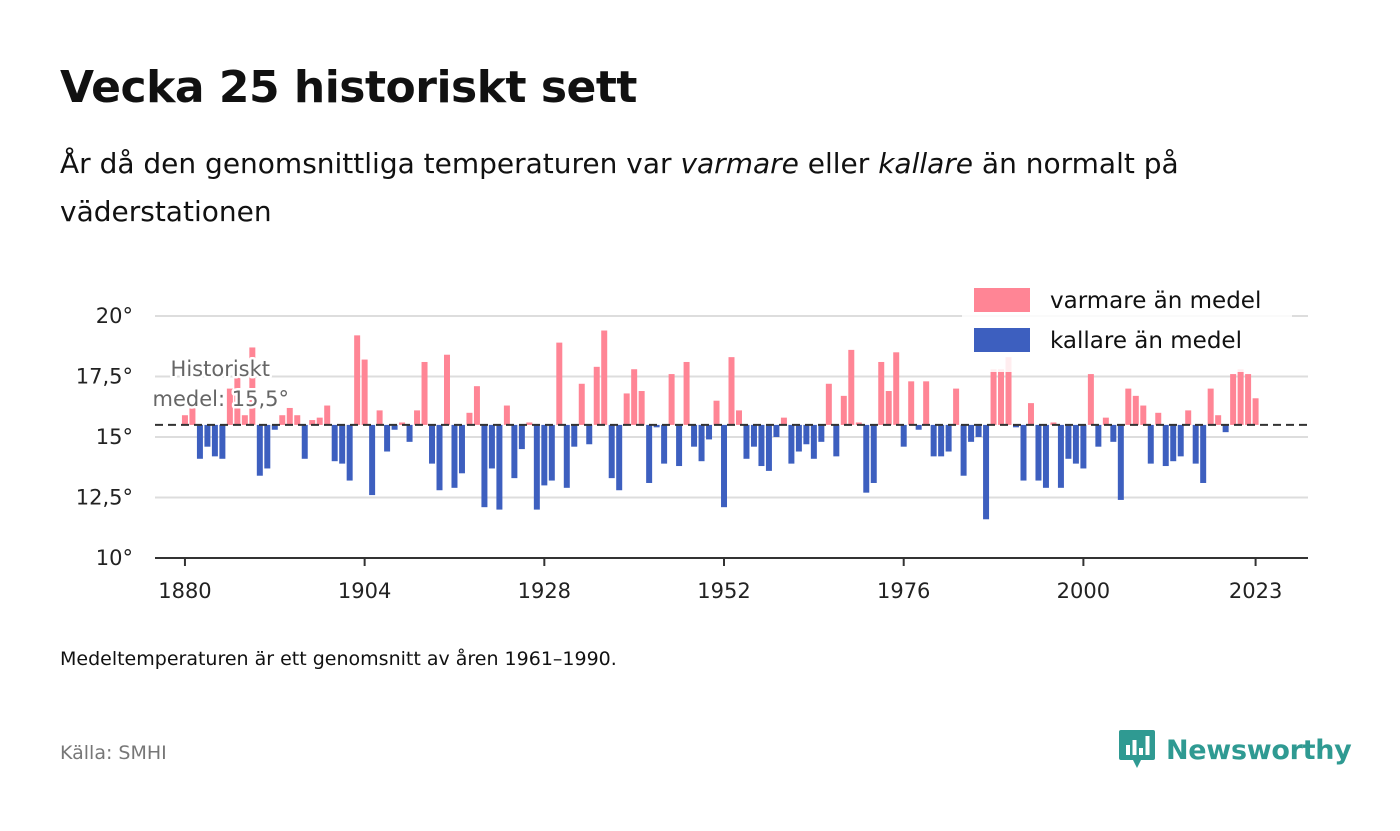  Describe the element at coordinates (761, 445) in the screenshot. I see `bar-1957` at that location.